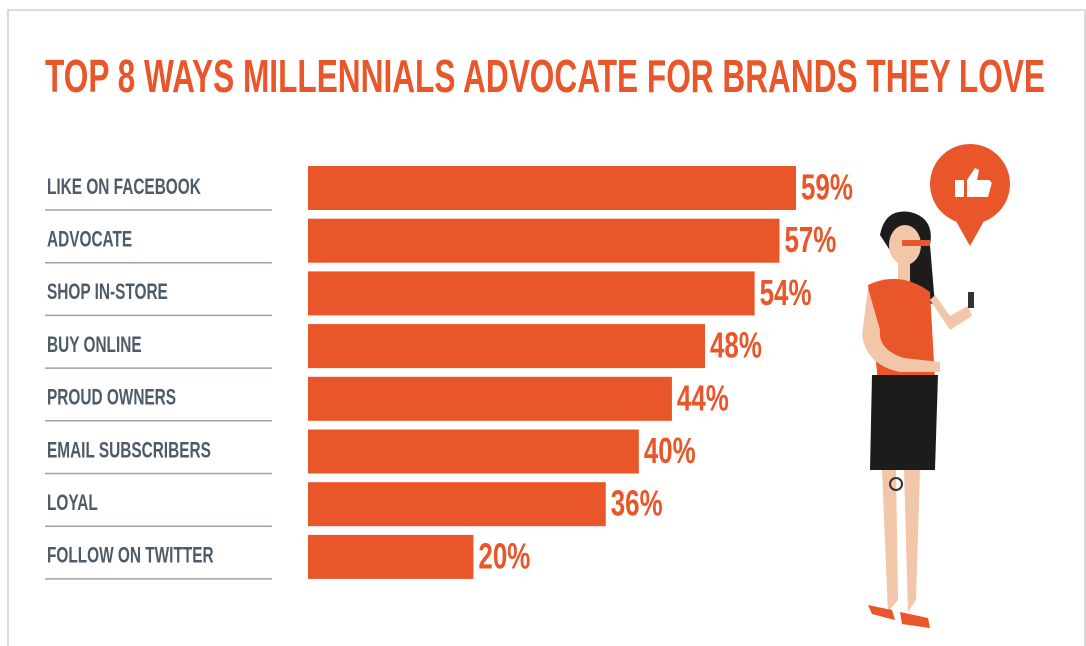  I want to click on value-label: 54%, so click(786, 293).